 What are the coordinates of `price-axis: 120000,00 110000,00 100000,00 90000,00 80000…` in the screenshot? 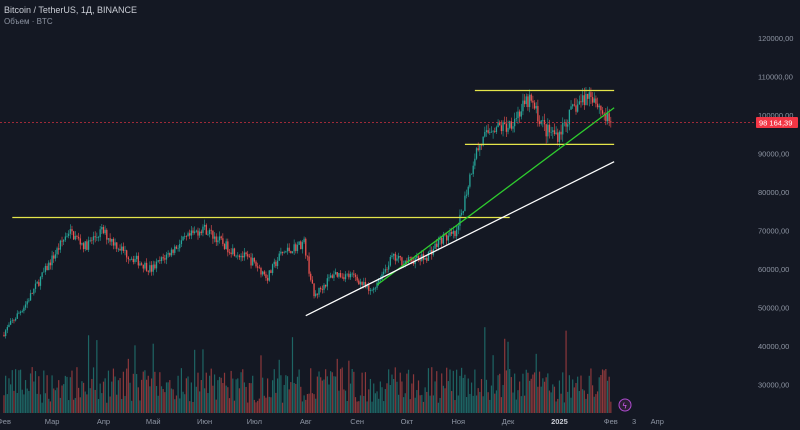 It's located at (775, 211).